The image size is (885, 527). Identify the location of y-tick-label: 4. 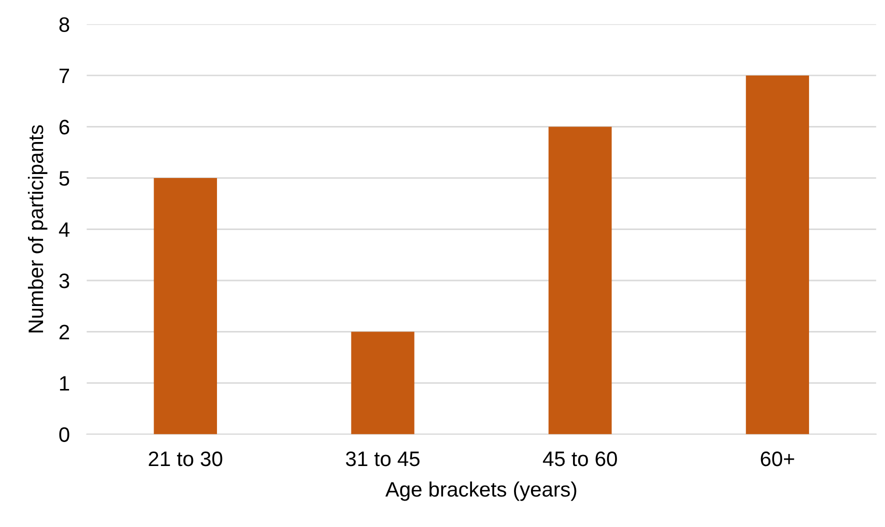
(64, 229).